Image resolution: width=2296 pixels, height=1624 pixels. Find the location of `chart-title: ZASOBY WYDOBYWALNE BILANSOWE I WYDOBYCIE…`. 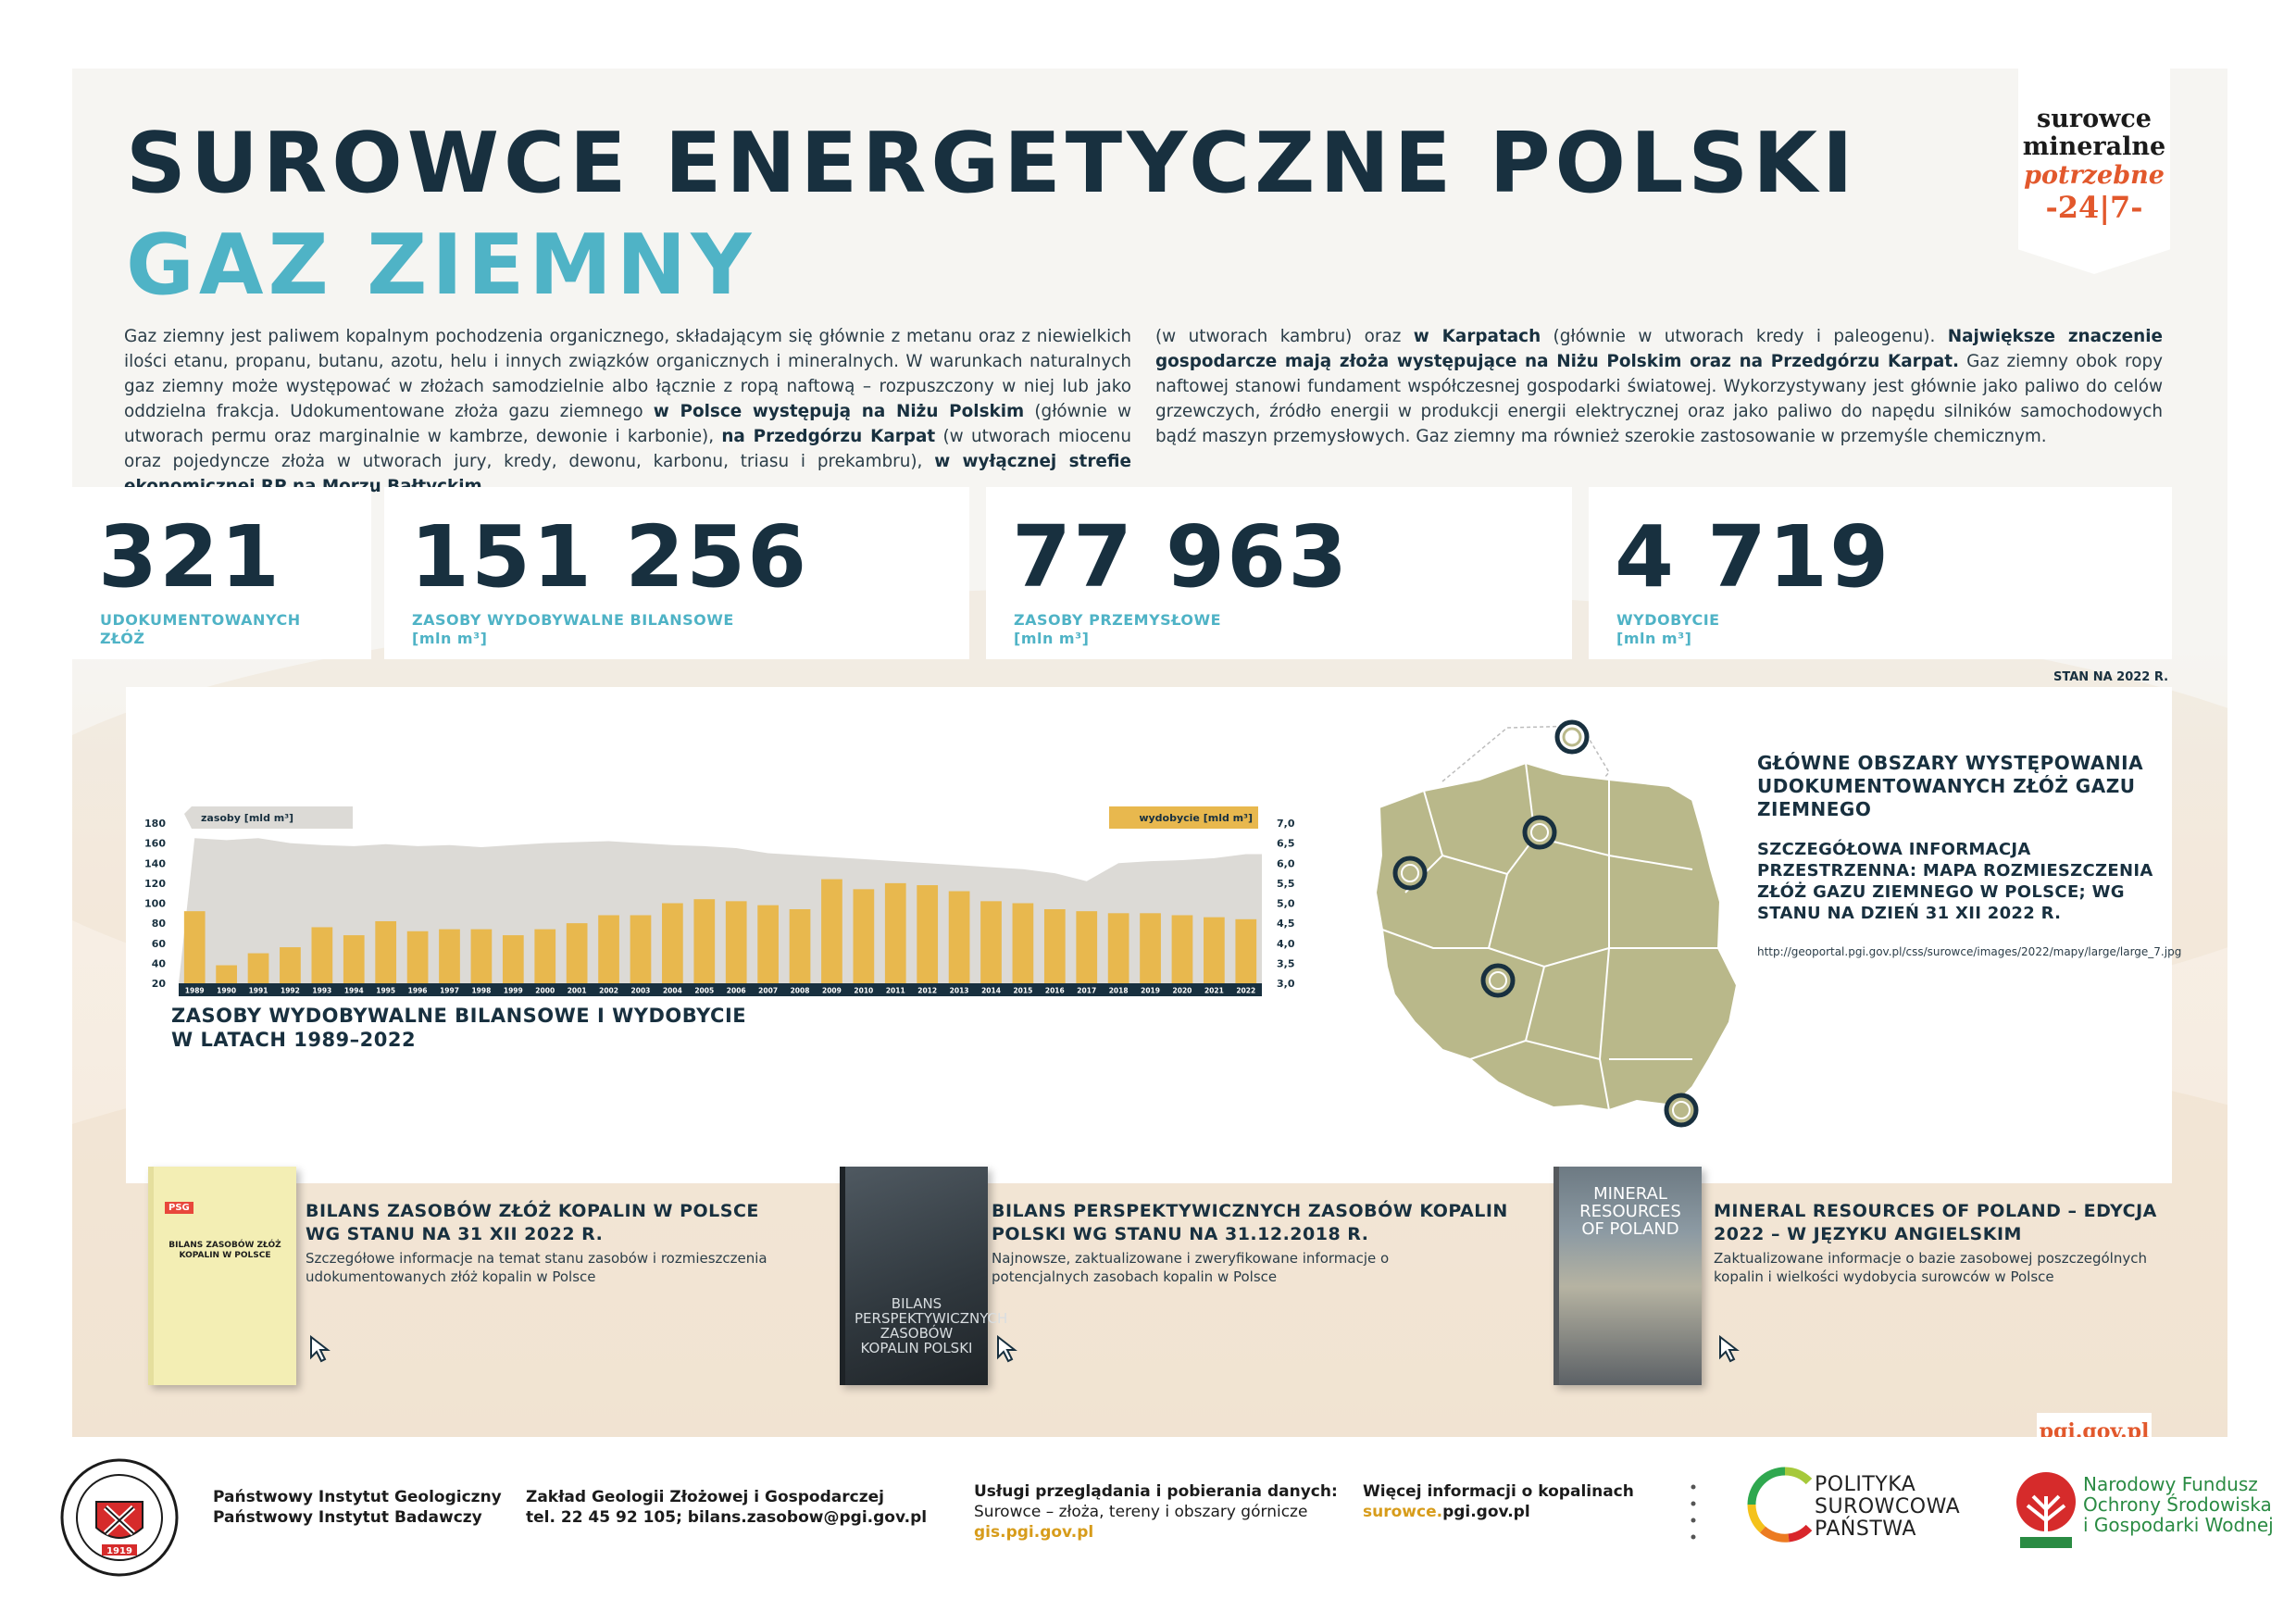

chart-title: ZASOBY WYDOBYWALNE BILANSOWE I WYDOBYCIE… is located at coordinates (459, 1028).